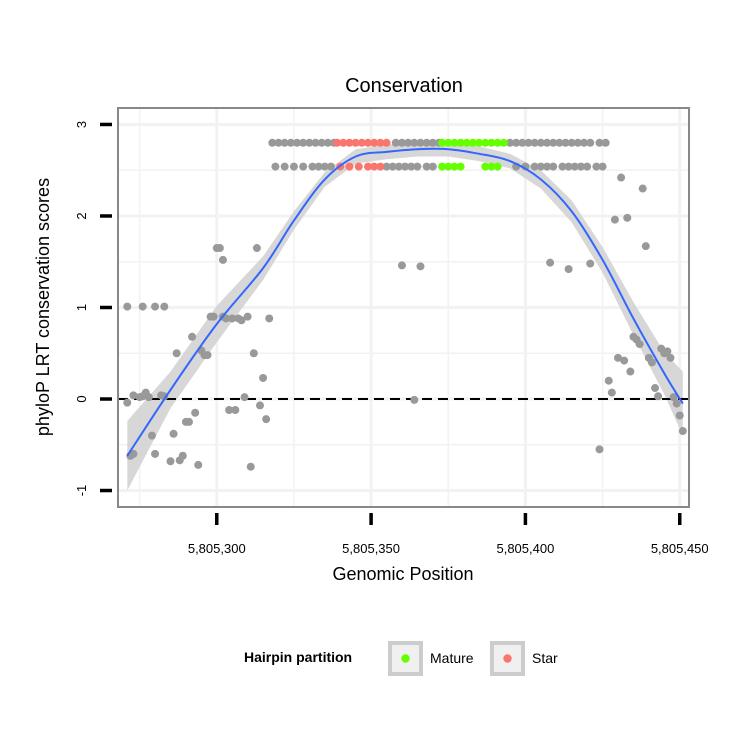  I want to click on legend: Hairpin partition Mature Star, so click(401, 658).